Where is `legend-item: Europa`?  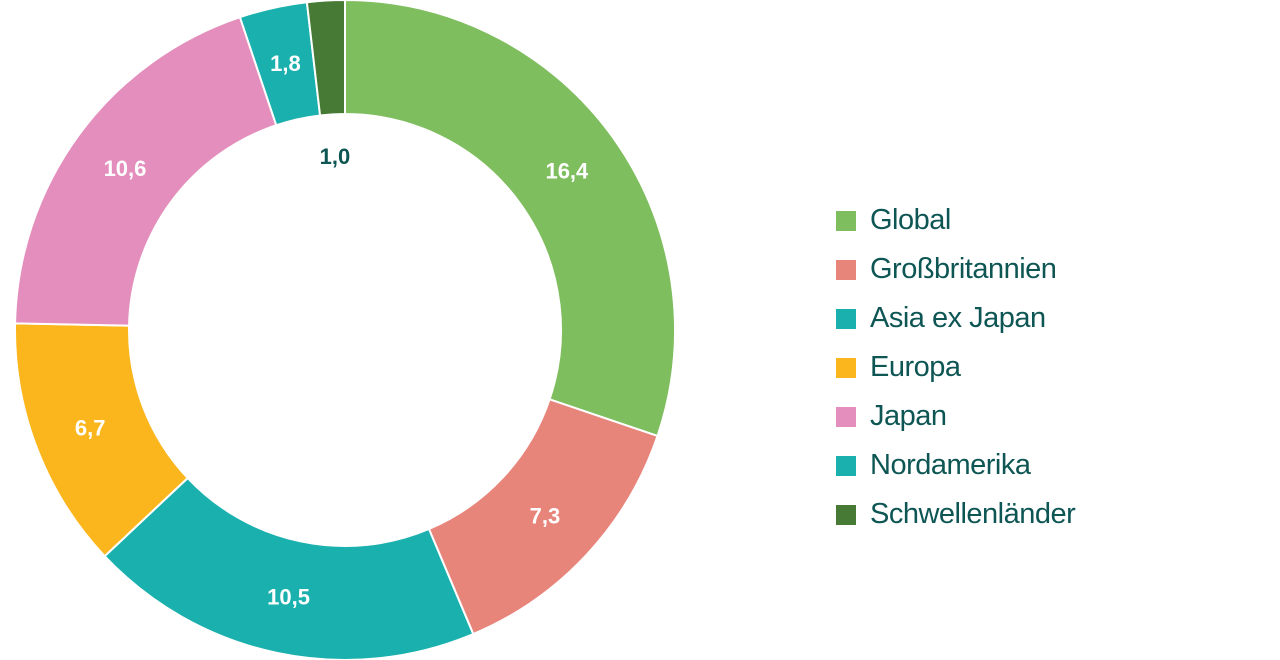
legend-item: Europa is located at coordinates (955, 367).